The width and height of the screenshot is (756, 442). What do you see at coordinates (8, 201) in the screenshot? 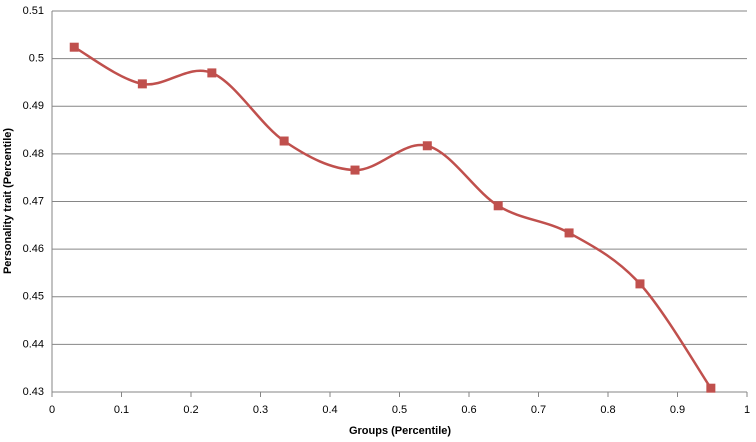
I see `y-axis-title: Personality trait (Percentile)` at bounding box center [8, 201].